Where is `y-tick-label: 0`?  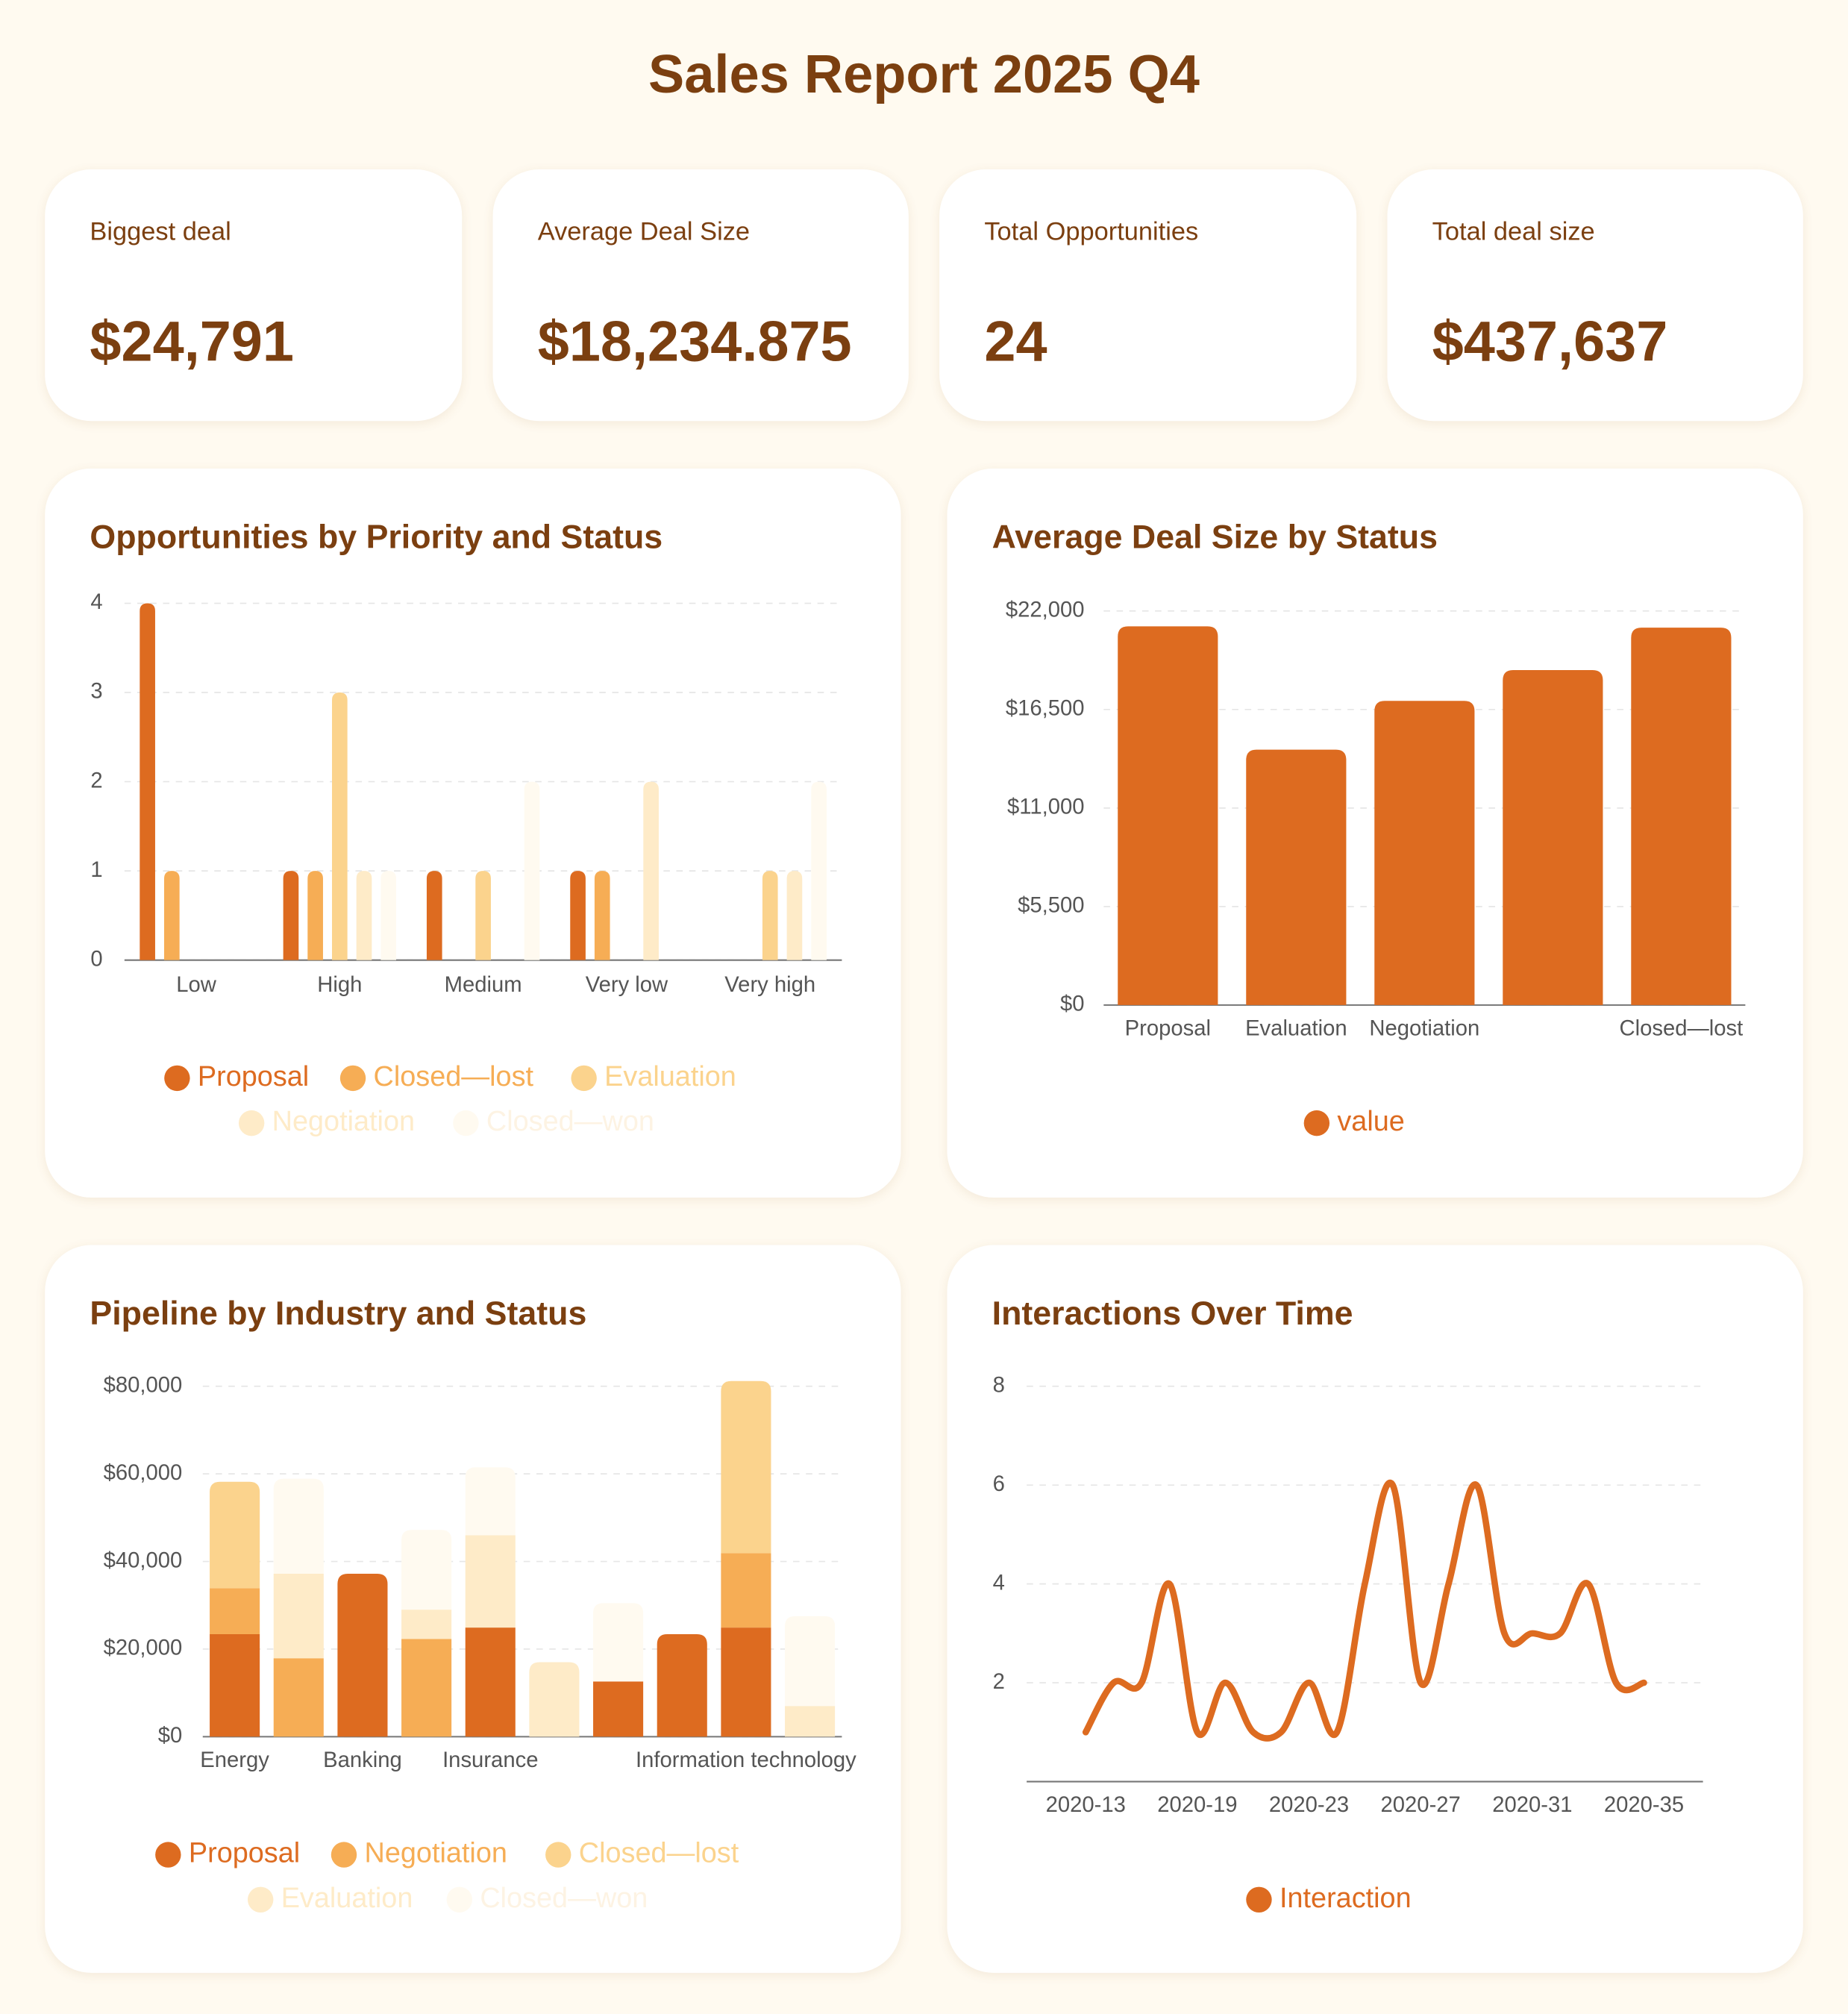 y-tick-label: 0 is located at coordinates (96, 959).